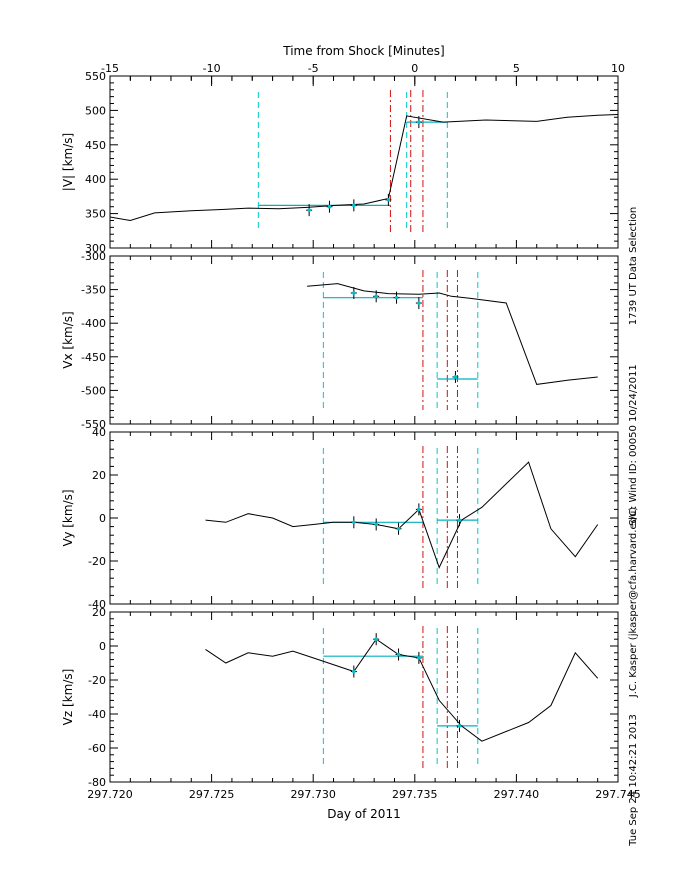 This screenshot has width=680, height=880. I want to click on p3-ytick-label-1: -20, so click(97, 561).